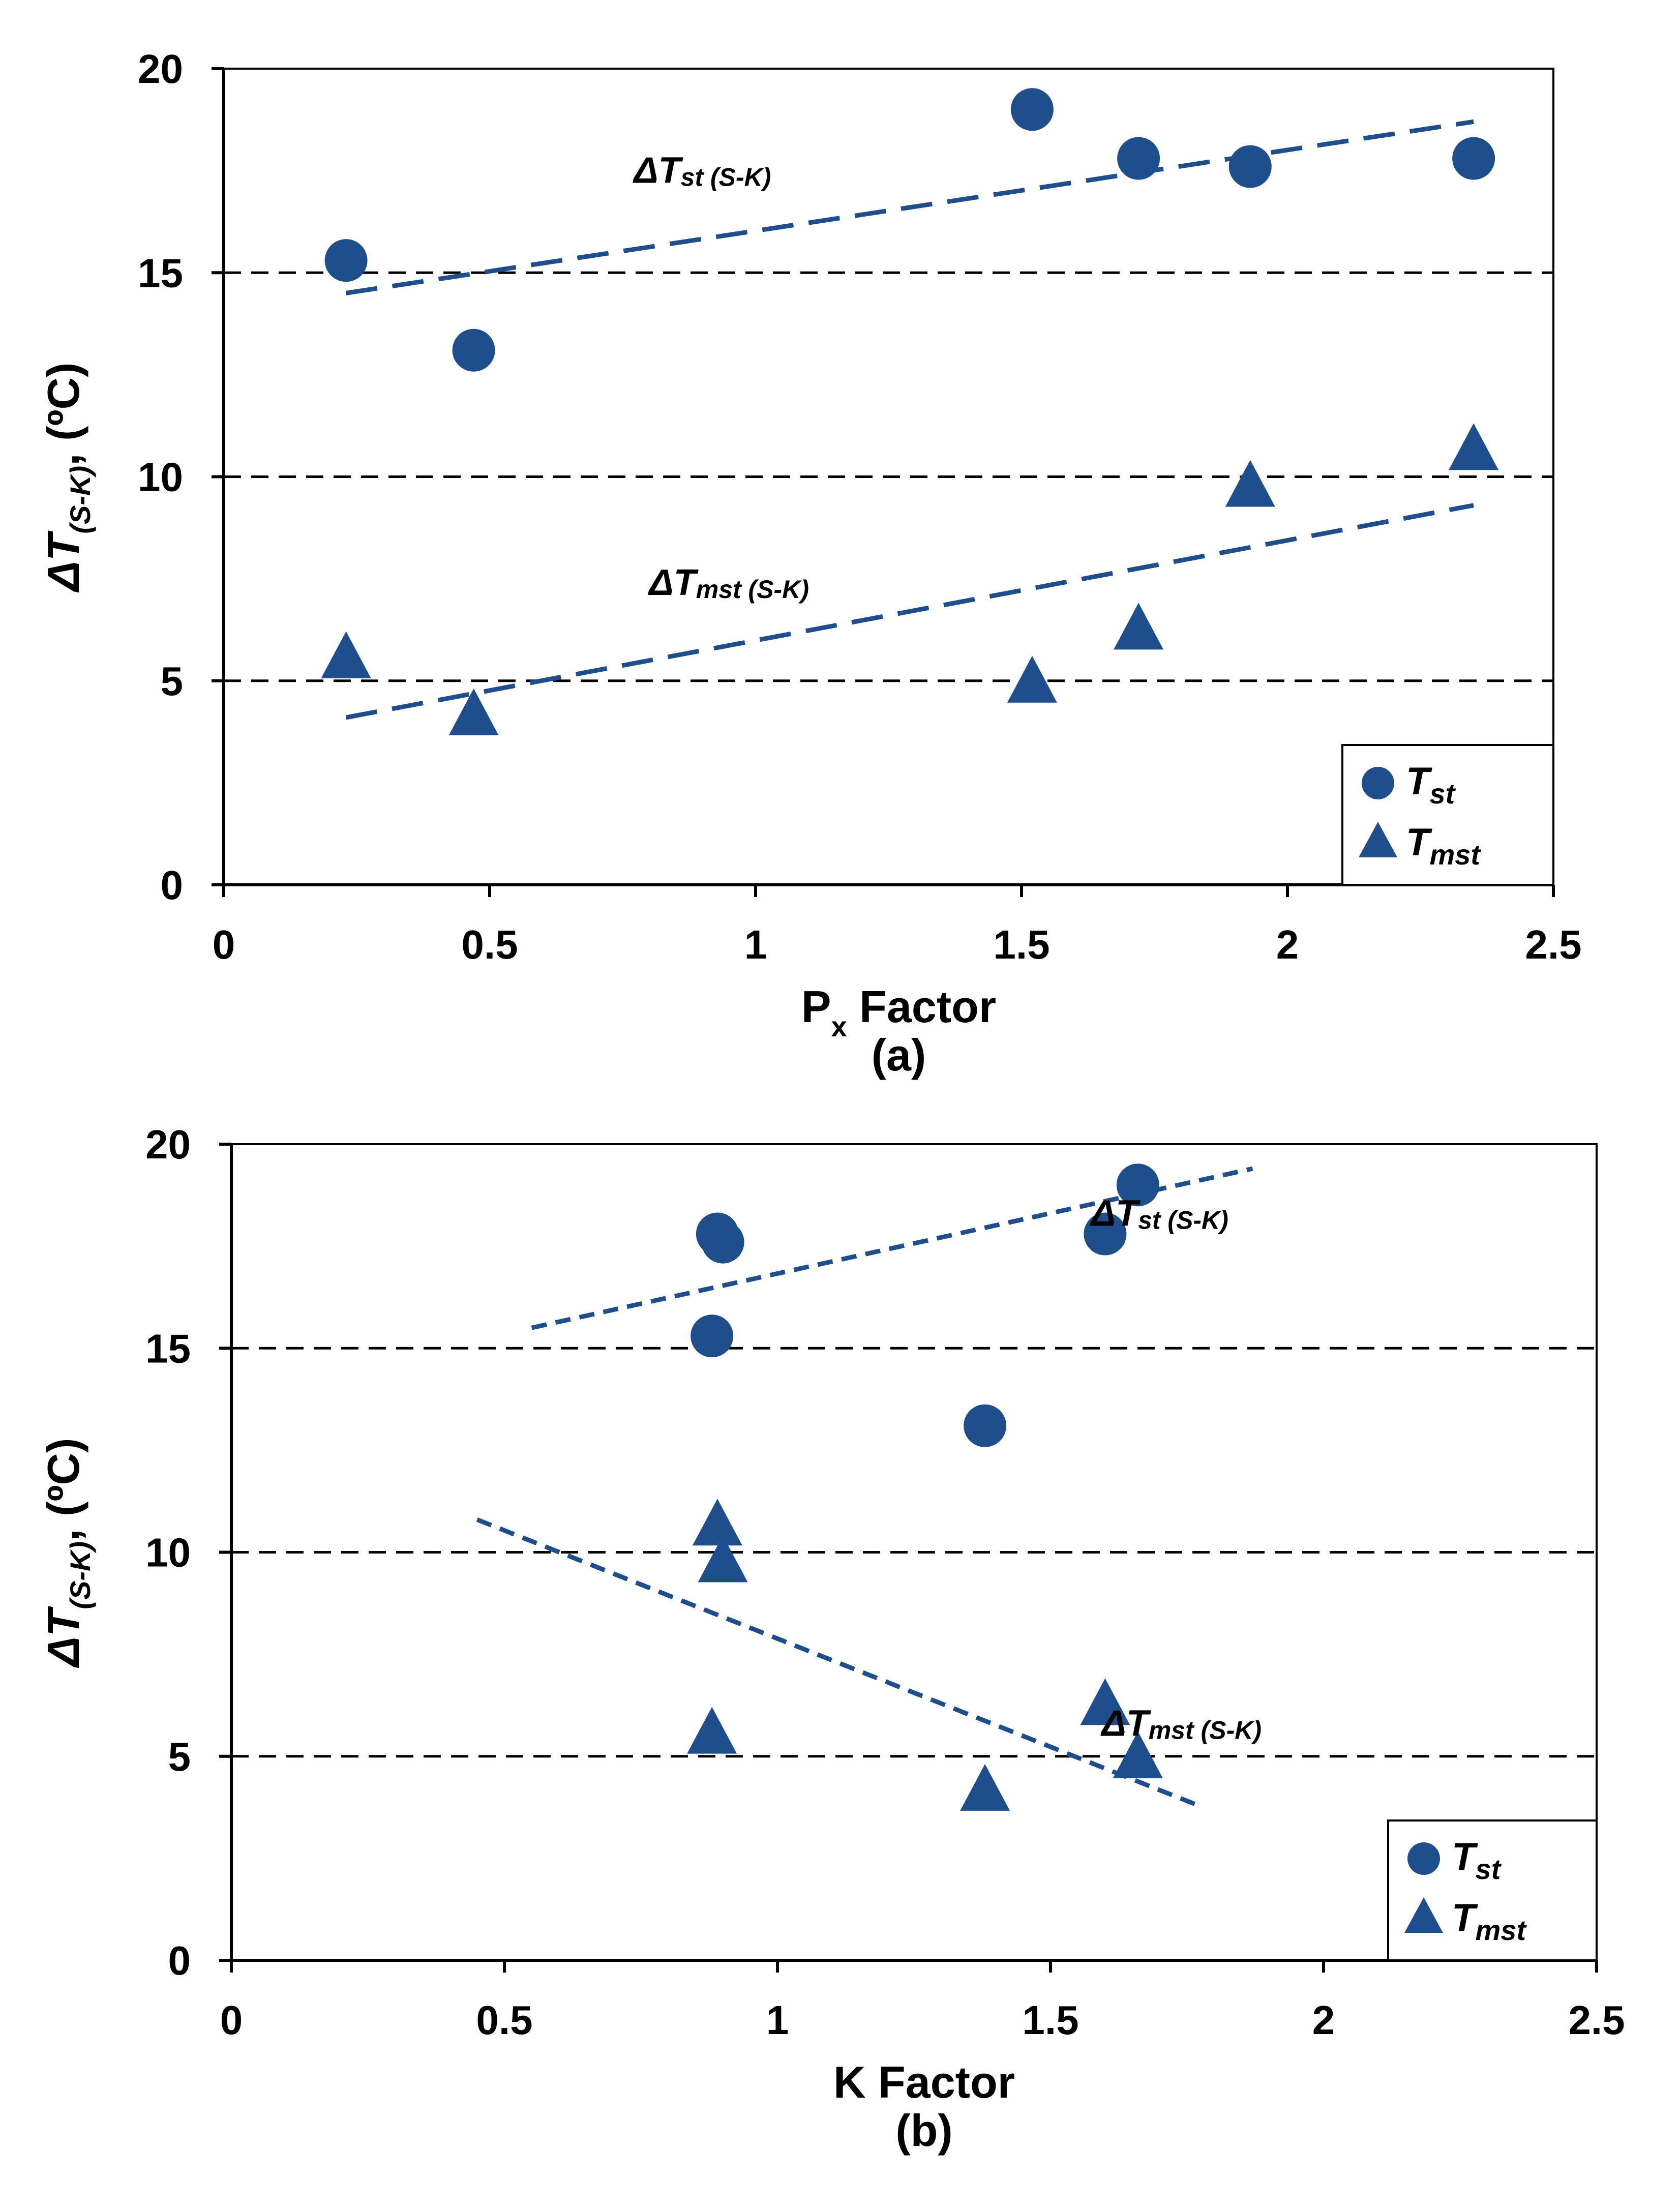  I want to click on x-axis-title: K Factor, so click(924, 2082).